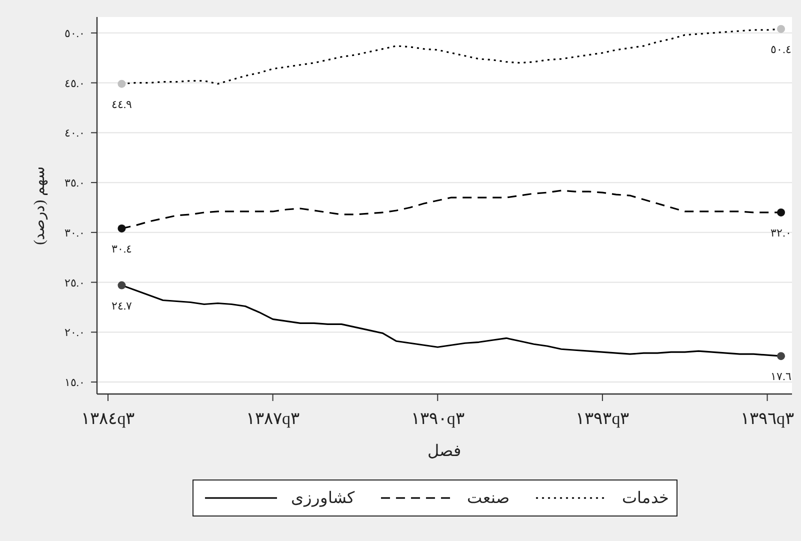 This screenshot has height=541, width=801. Describe the element at coordinates (437, 418) in the screenshot. I see `x-tick-label: ١٣٩٠q٣` at that location.